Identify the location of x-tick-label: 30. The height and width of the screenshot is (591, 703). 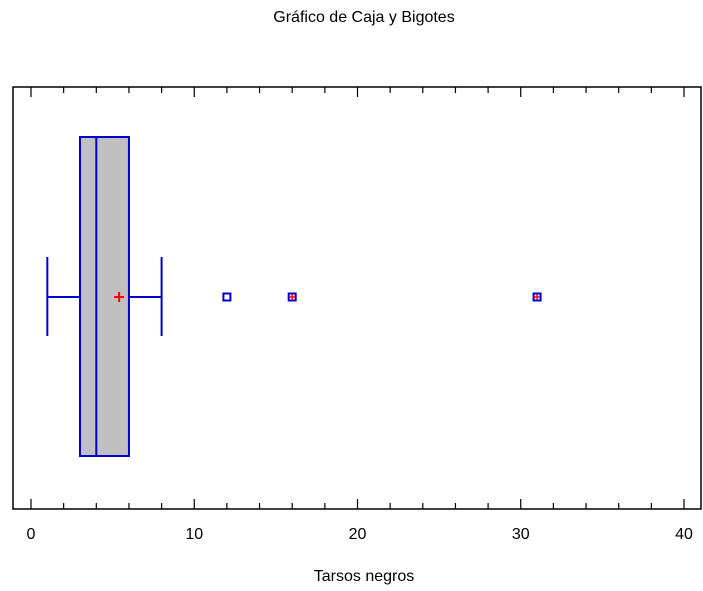
(521, 534).